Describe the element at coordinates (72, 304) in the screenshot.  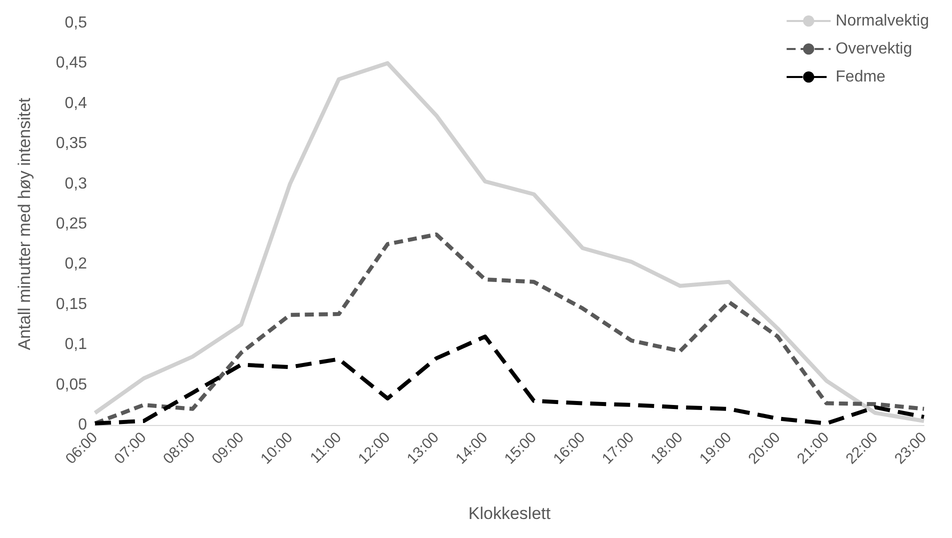
I see `y-tick-label: 0,15` at that location.